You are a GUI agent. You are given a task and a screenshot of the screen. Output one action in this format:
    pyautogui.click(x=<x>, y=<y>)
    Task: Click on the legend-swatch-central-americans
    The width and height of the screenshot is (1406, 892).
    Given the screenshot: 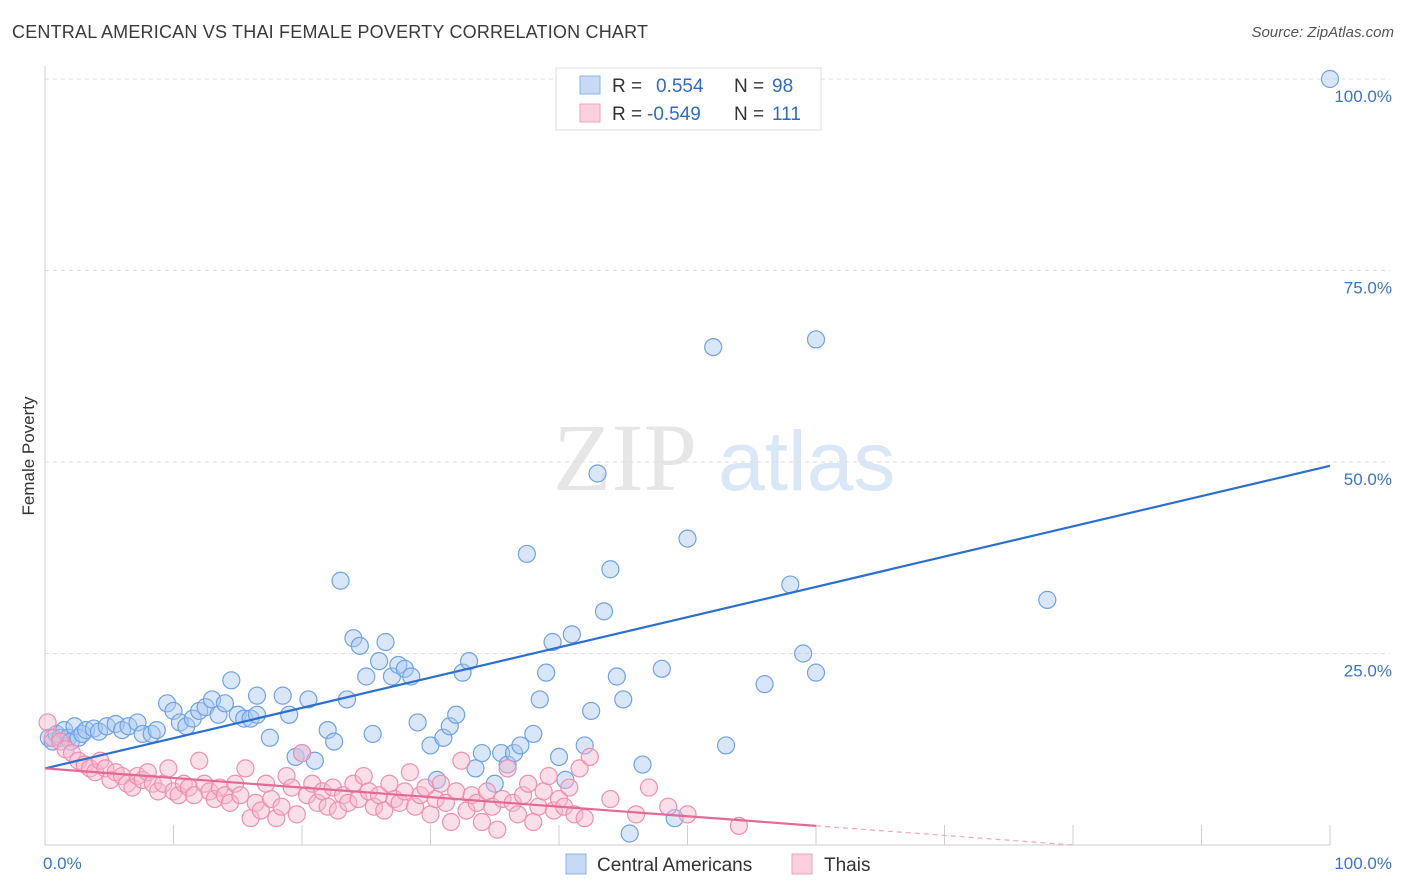 What is the action you would take?
    pyautogui.click(x=590, y=85)
    